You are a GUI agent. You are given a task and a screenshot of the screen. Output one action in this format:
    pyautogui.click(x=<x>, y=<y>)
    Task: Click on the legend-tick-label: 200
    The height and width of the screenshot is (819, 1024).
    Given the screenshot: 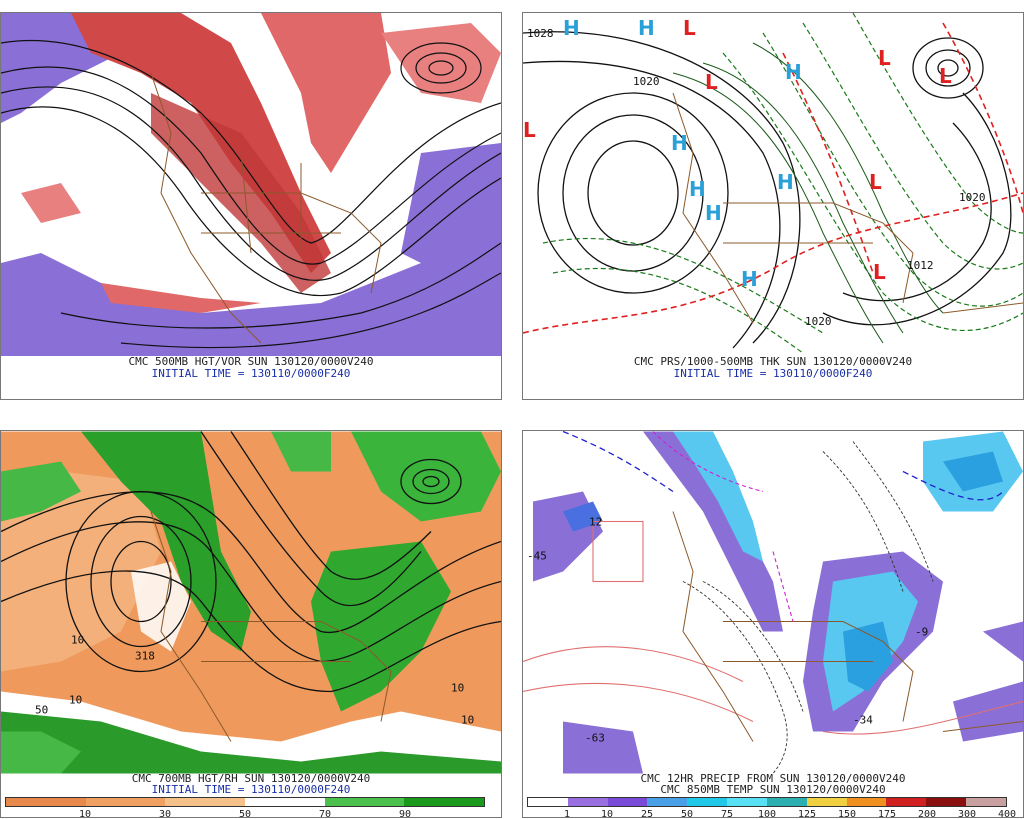 What is the action you would take?
    pyautogui.click(x=927, y=813)
    